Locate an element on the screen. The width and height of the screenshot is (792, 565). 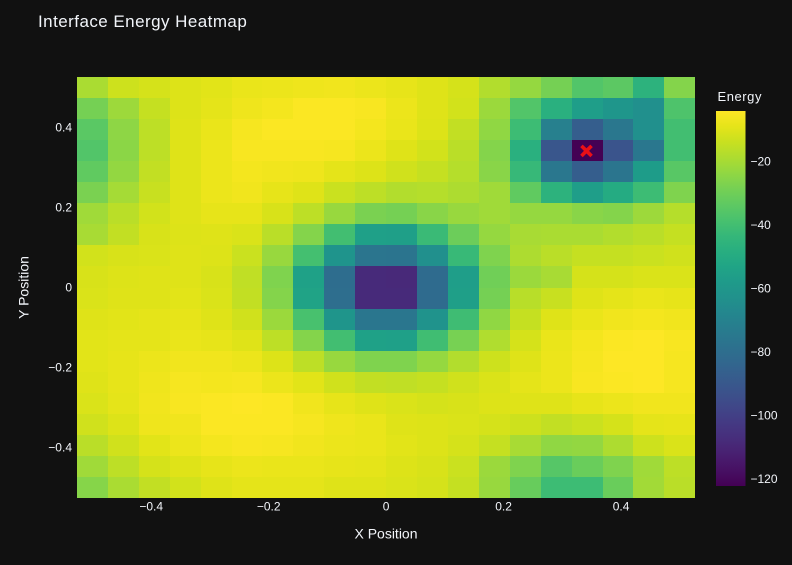
svg-text: −80 is located at coordinates (761, 352).